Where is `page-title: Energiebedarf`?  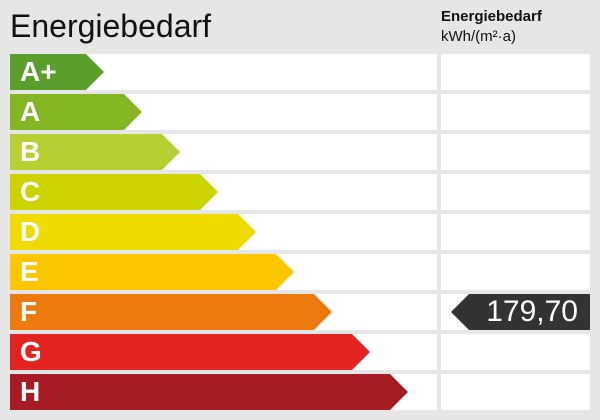
page-title: Energiebedarf is located at coordinates (111, 26).